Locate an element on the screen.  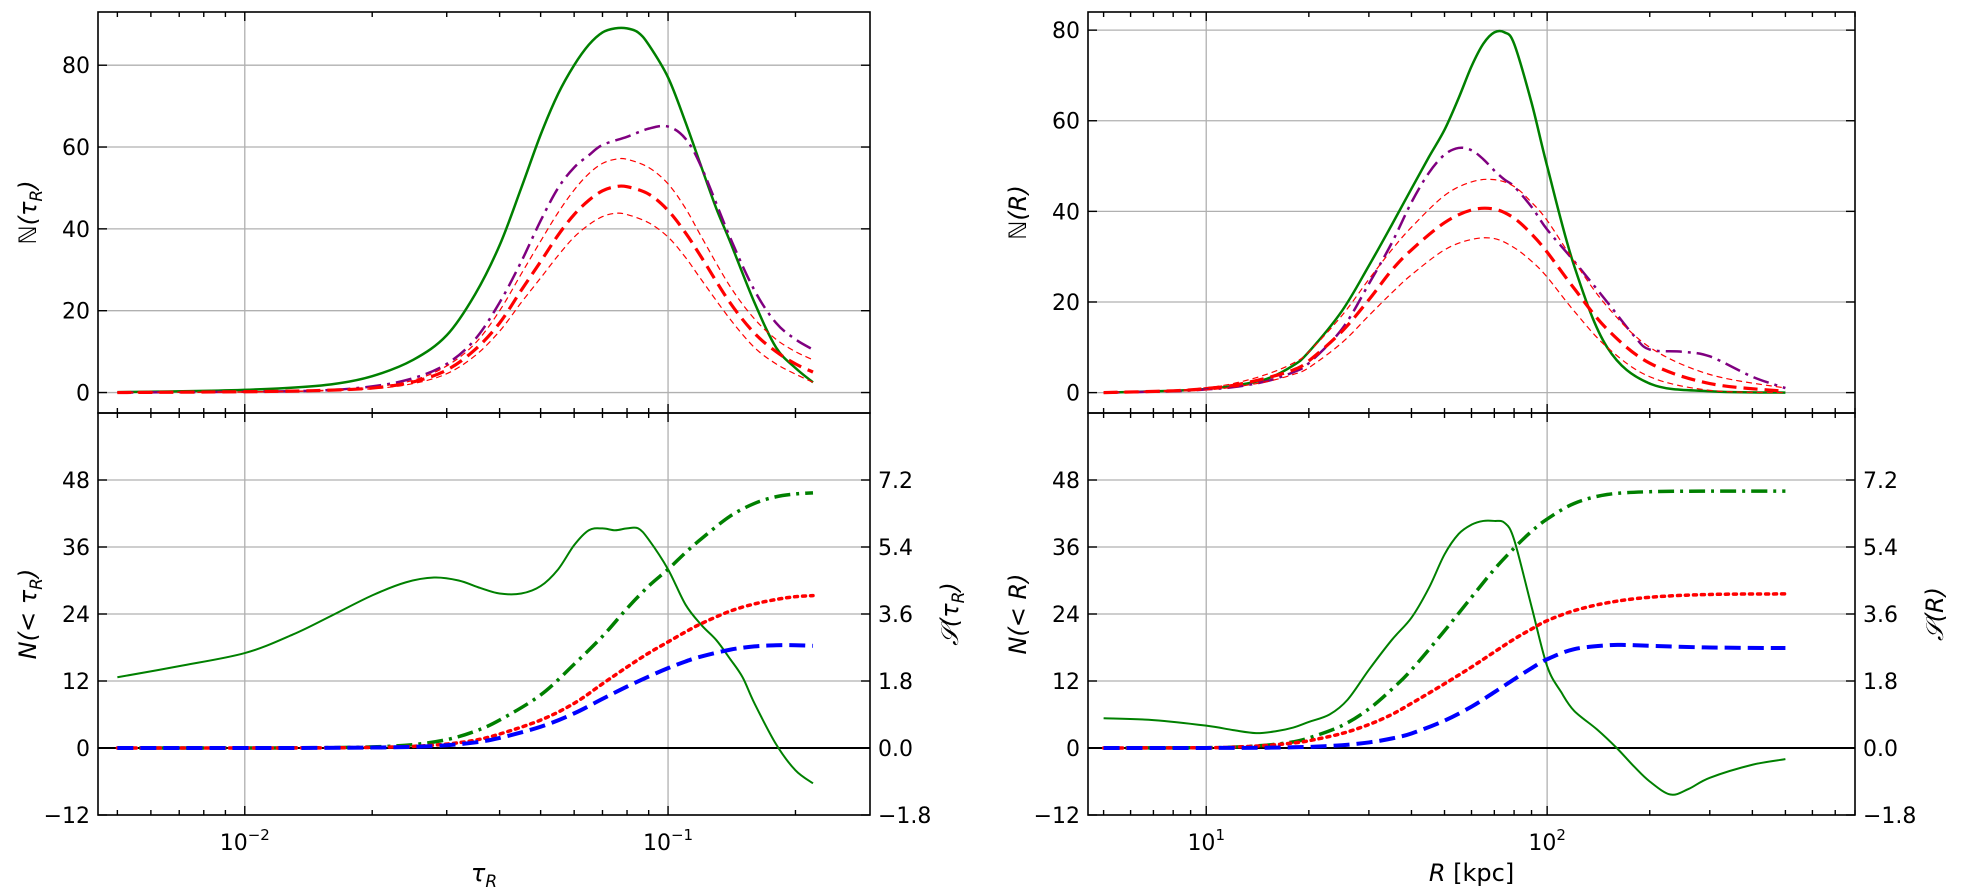
x-axis-label-unit: [kpc] is located at coordinates (1480, 873).